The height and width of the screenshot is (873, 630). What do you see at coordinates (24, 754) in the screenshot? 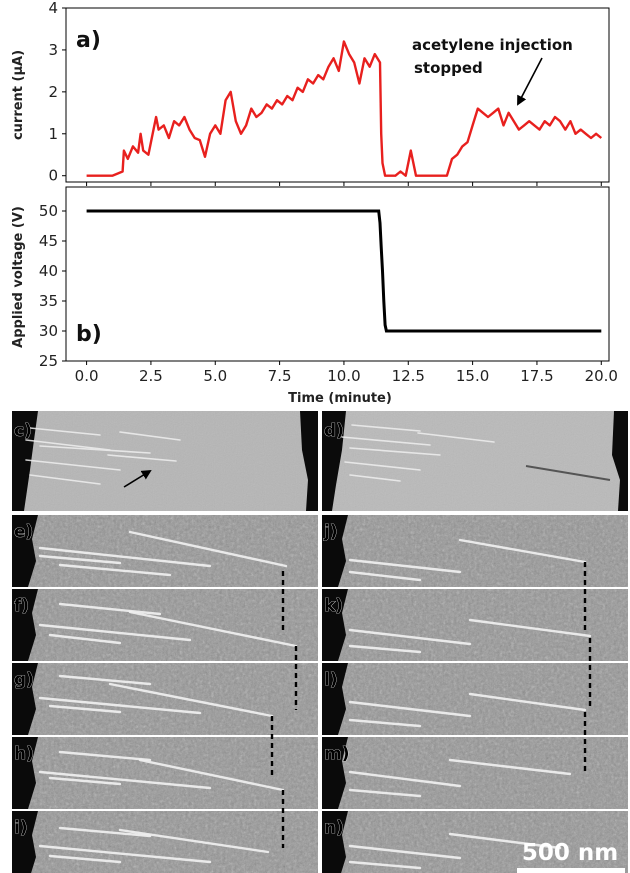
I see `micrograph-label-h: h)` at bounding box center [24, 754].